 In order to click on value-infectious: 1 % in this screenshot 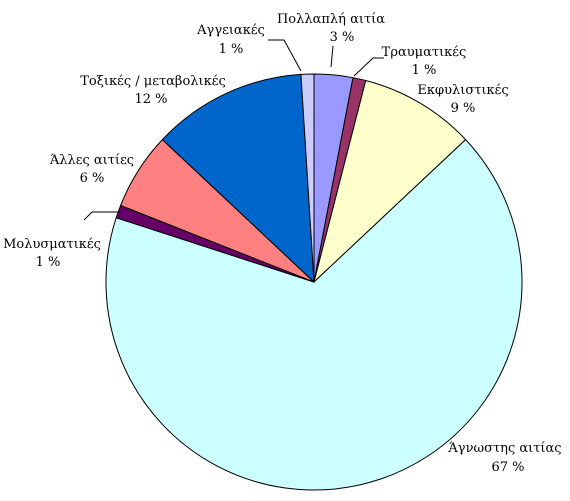, I will do `click(48, 262)`.